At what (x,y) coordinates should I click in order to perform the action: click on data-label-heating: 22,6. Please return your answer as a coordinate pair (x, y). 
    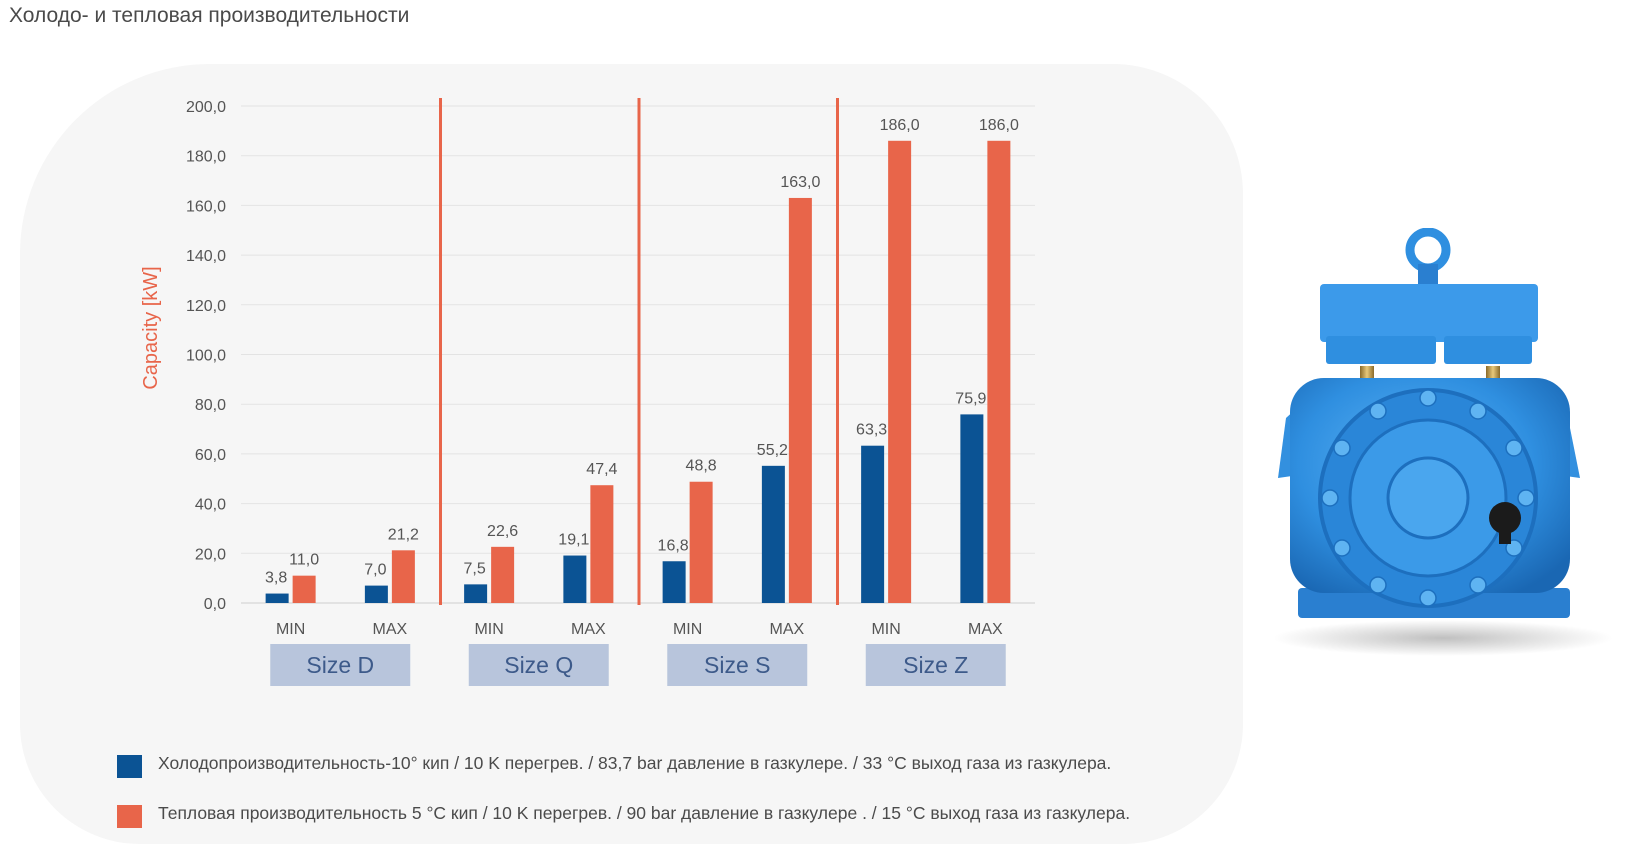
    Looking at the image, I should click on (502, 531).